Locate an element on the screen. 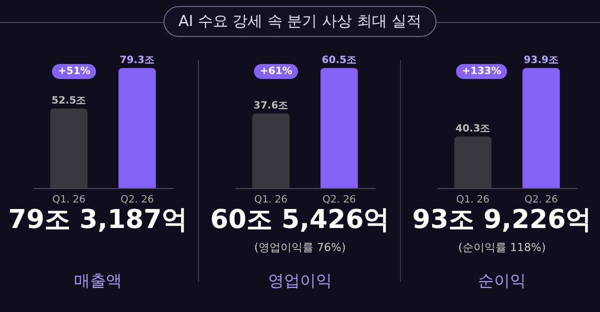 The height and width of the screenshot is (312, 600). annotation: +51% is located at coordinates (74, 71).